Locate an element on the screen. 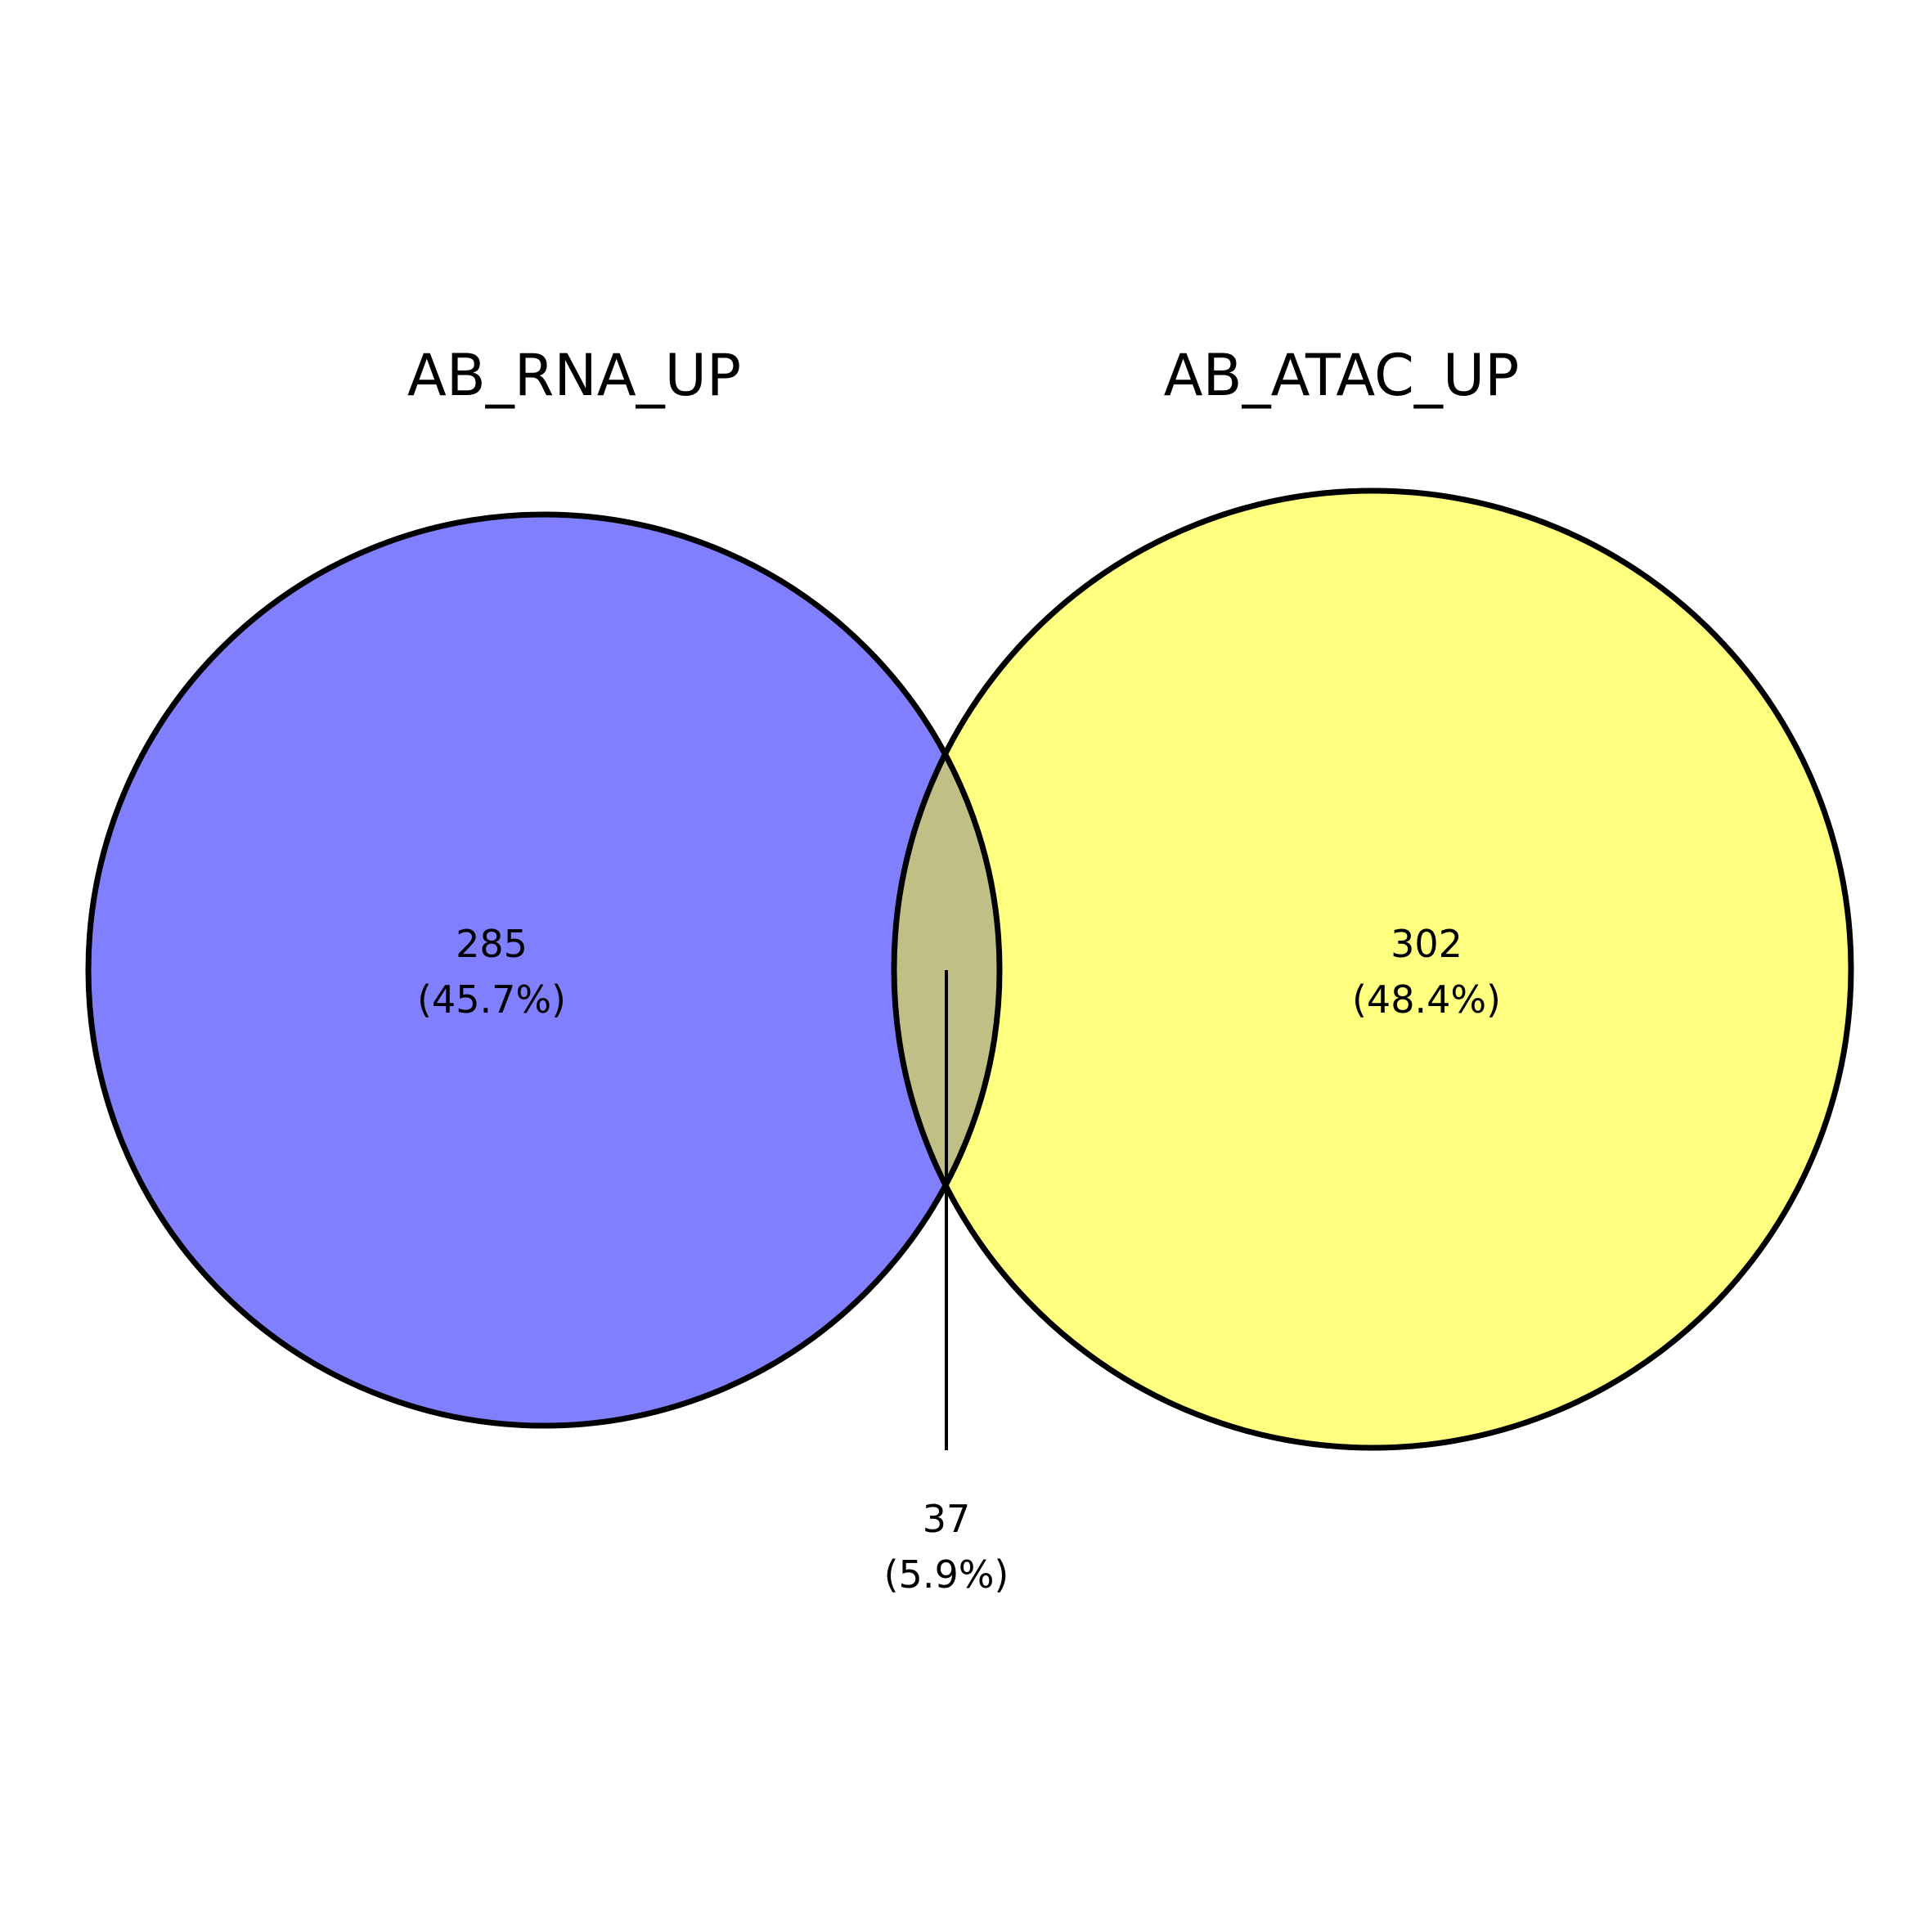  region-percent-intersection: (5.9%) is located at coordinates (947, 1575).